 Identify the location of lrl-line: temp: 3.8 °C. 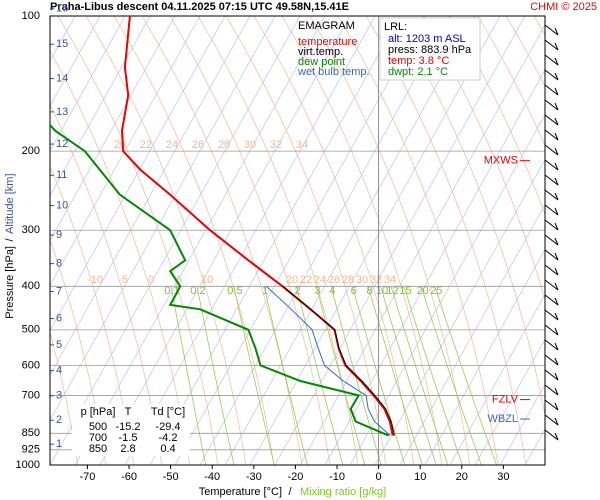
(418, 61).